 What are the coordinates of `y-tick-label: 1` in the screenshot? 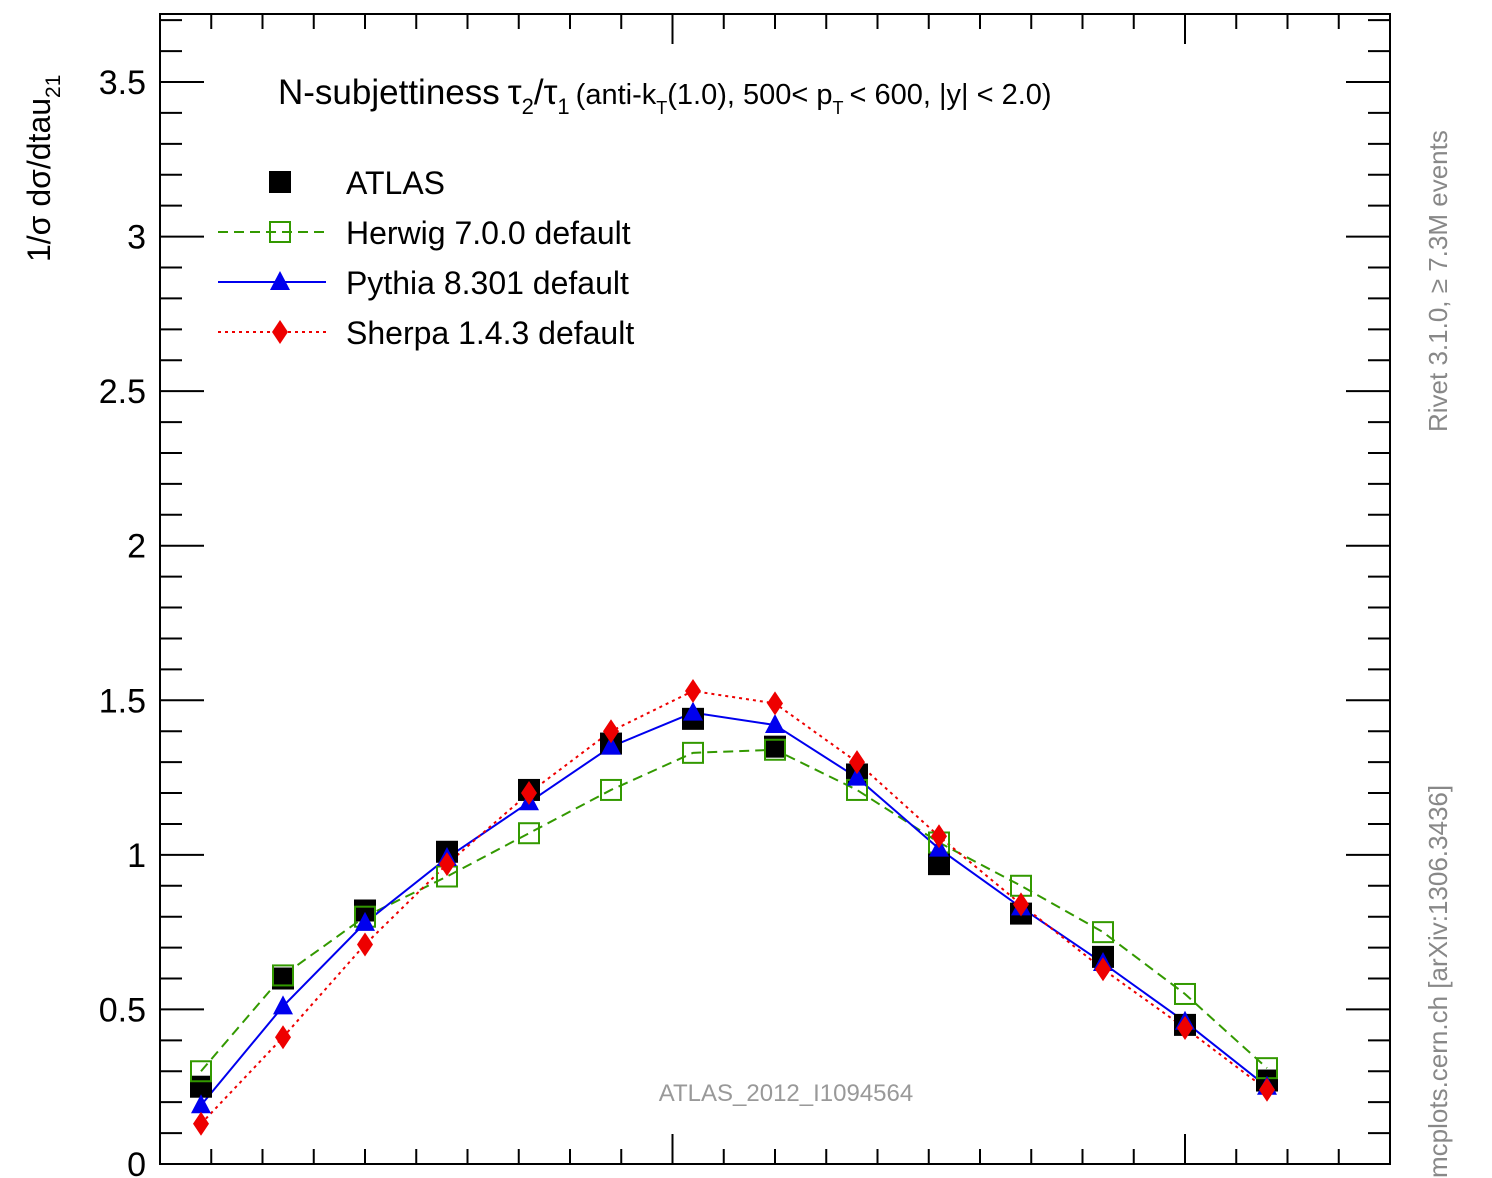 It's located at (136, 856).